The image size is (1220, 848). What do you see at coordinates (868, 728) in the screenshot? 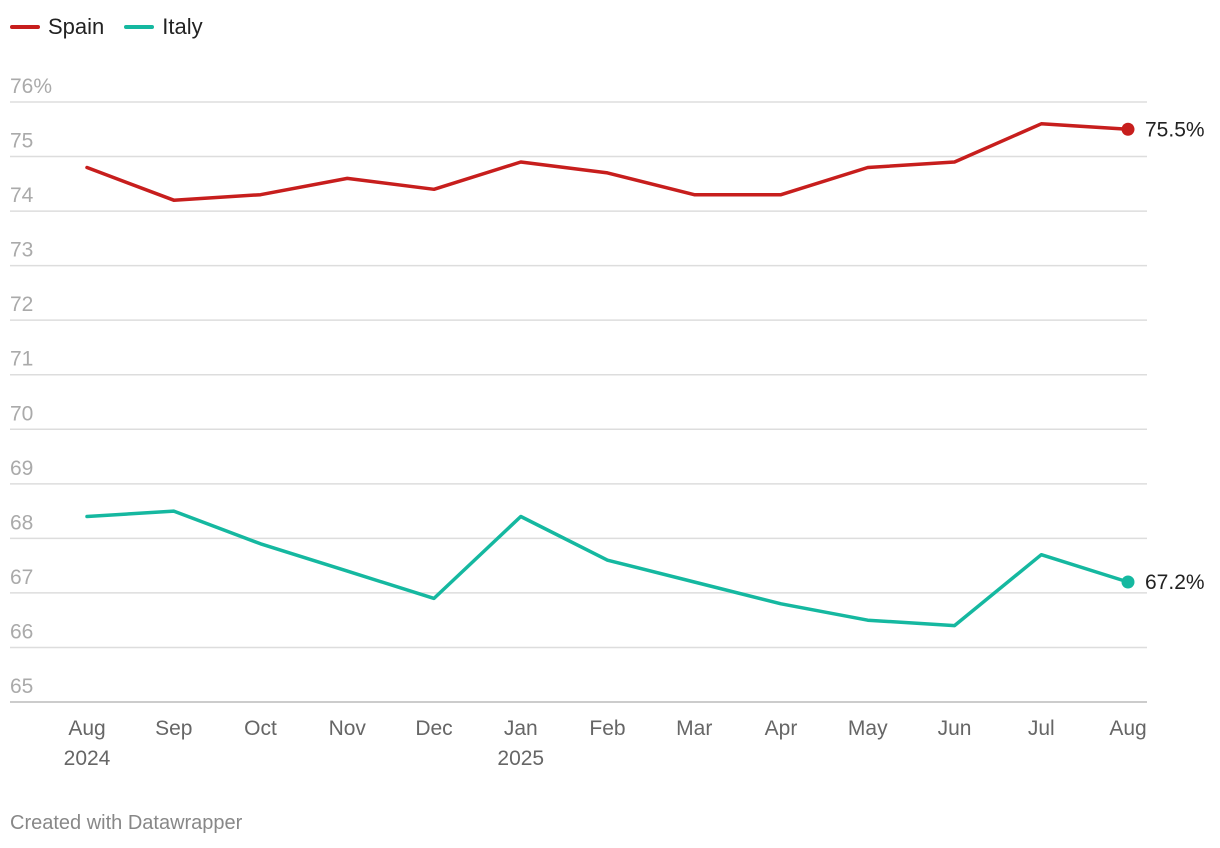
I see `x-tick-label: May` at bounding box center [868, 728].